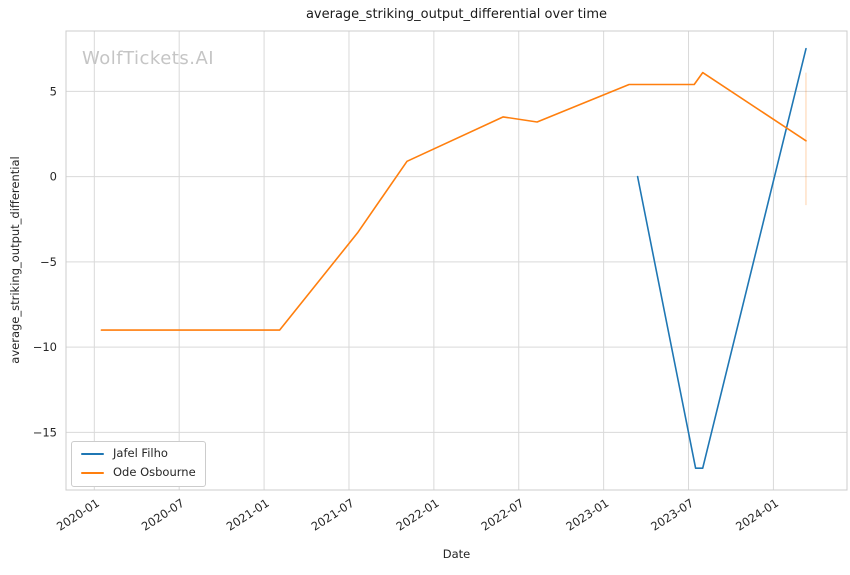 The height and width of the screenshot is (575, 850). I want to click on legend-label: Jafel Filho, so click(140, 453).